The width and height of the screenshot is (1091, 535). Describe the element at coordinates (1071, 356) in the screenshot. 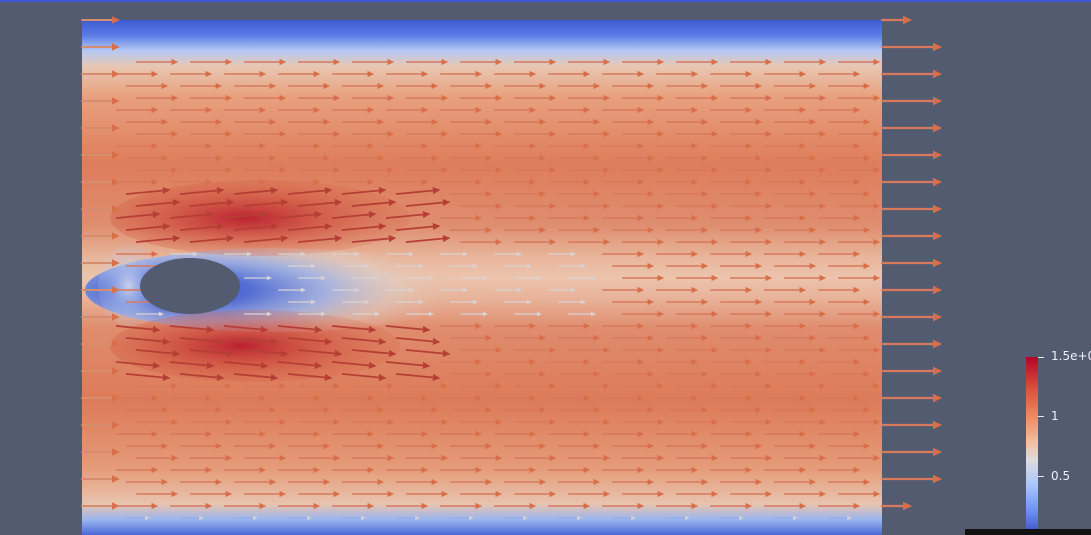

I see `colorbar-max-label: 1.5e+0` at that location.